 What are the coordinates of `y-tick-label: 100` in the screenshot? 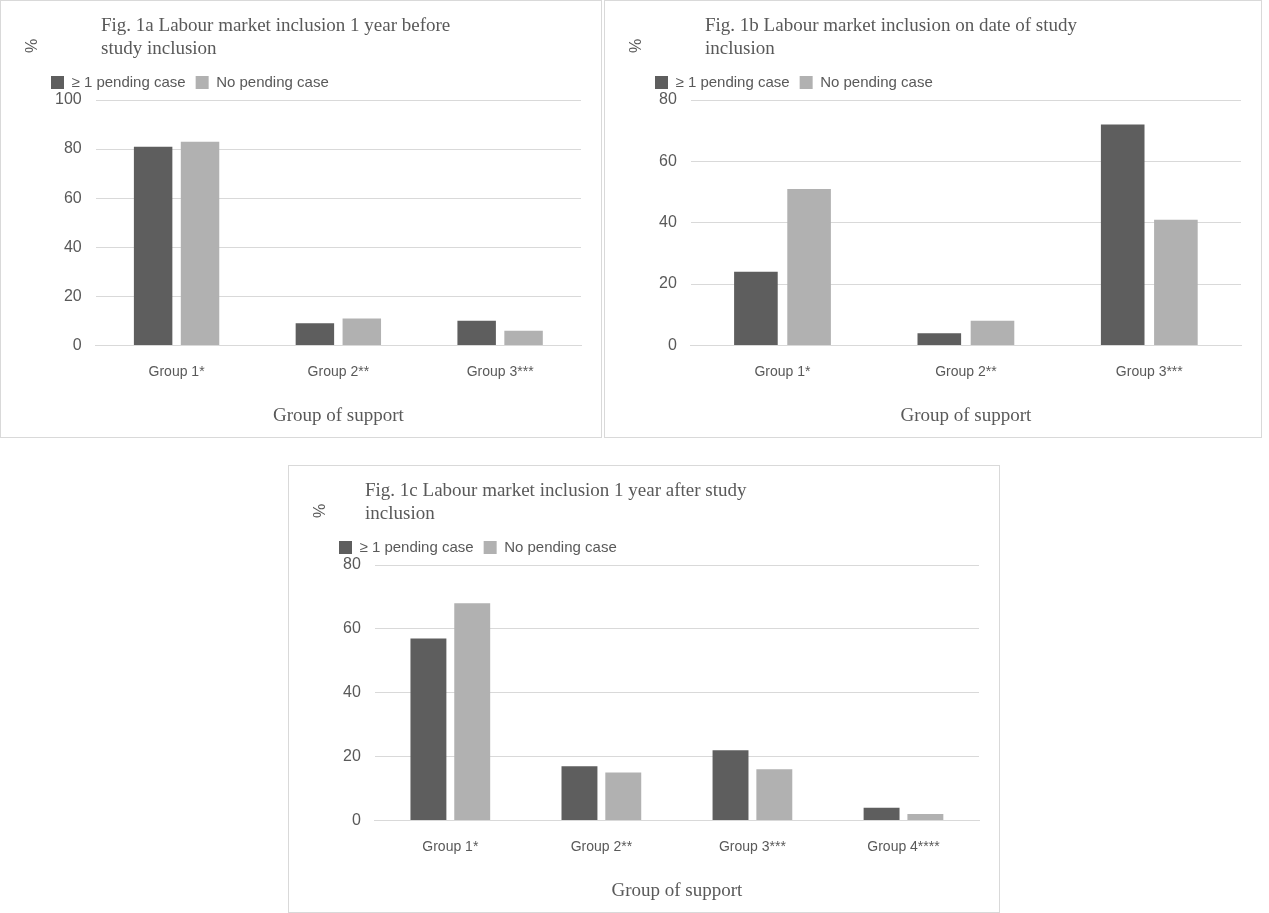 It's located at (68, 99).